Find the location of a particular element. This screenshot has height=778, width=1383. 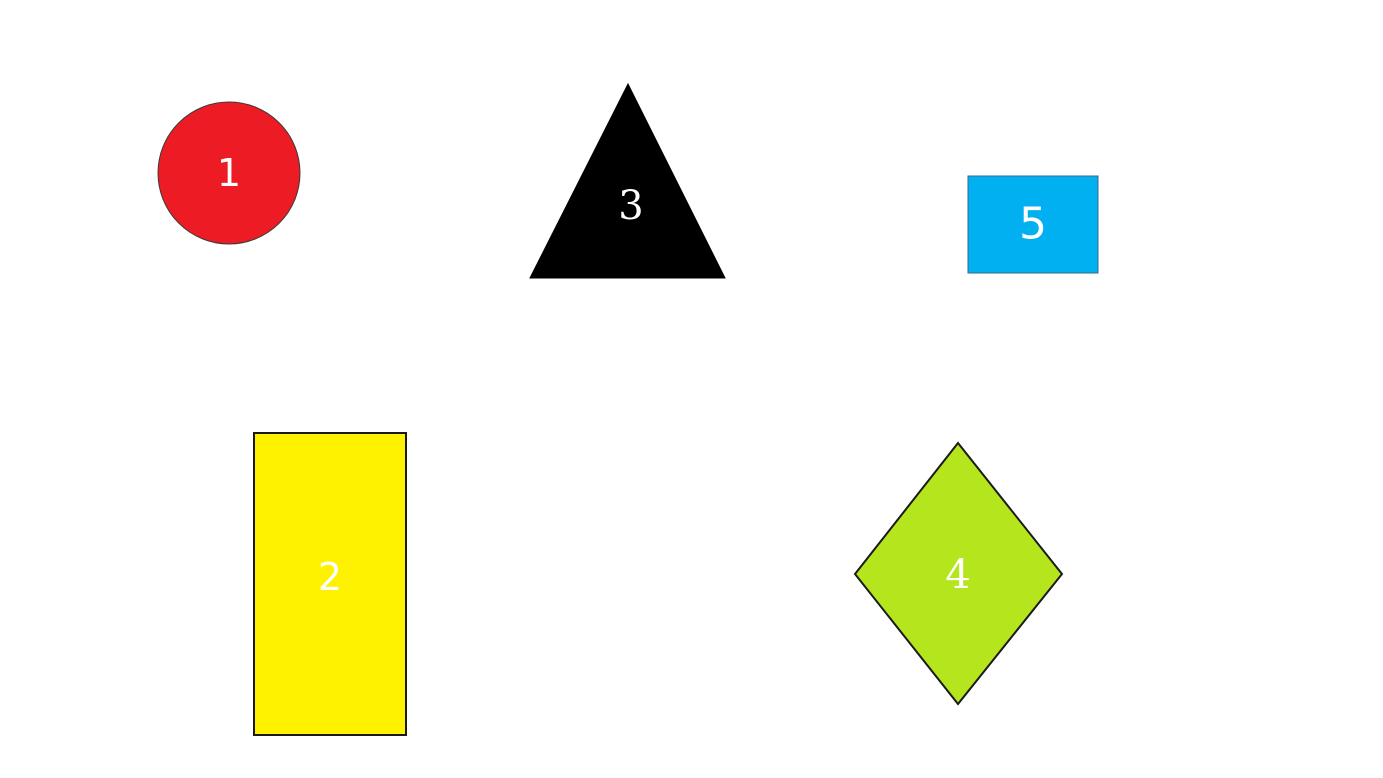

triangle-shape-group: 3 is located at coordinates (627, 180).